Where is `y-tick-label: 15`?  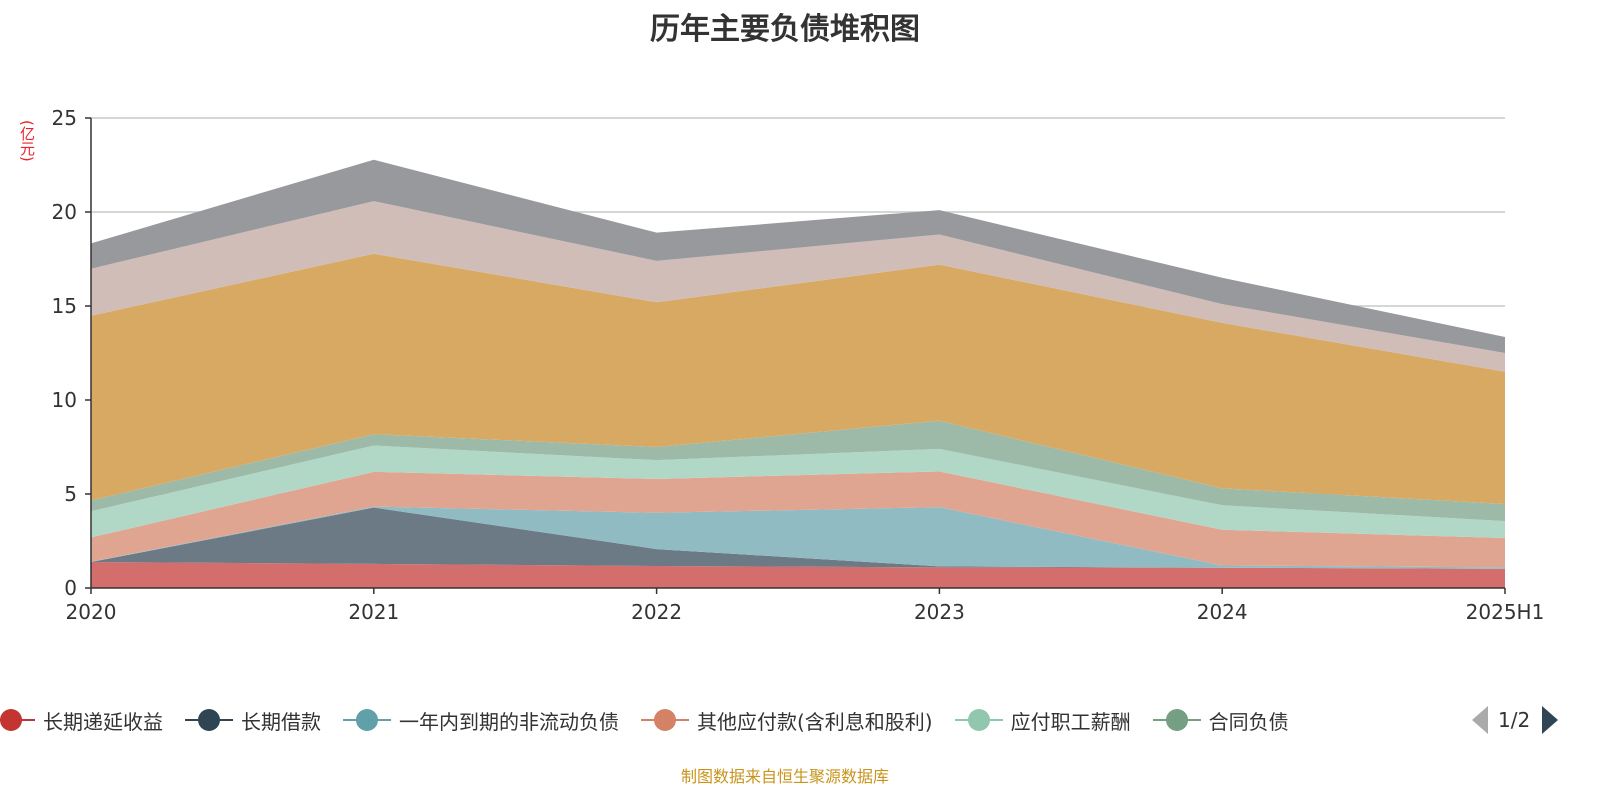
y-tick-label: 15 is located at coordinates (64, 306).